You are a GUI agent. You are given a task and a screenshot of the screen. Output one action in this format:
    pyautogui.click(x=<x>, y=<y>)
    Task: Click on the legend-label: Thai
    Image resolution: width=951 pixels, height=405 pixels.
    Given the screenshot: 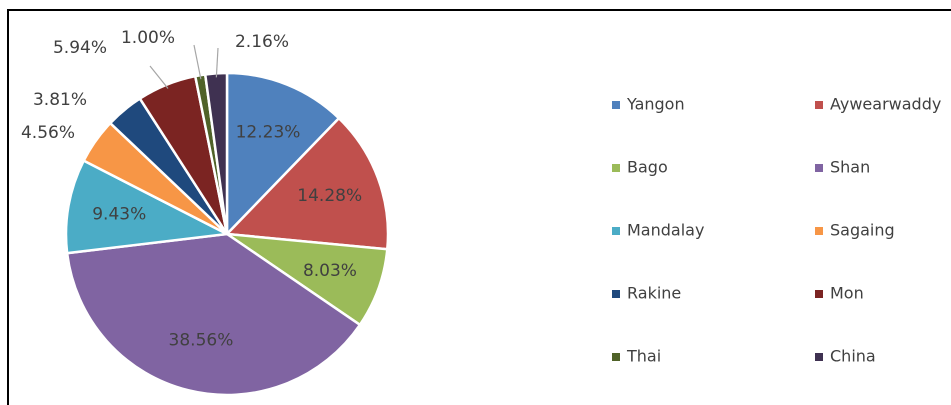 What is the action you would take?
    pyautogui.click(x=643, y=356)
    